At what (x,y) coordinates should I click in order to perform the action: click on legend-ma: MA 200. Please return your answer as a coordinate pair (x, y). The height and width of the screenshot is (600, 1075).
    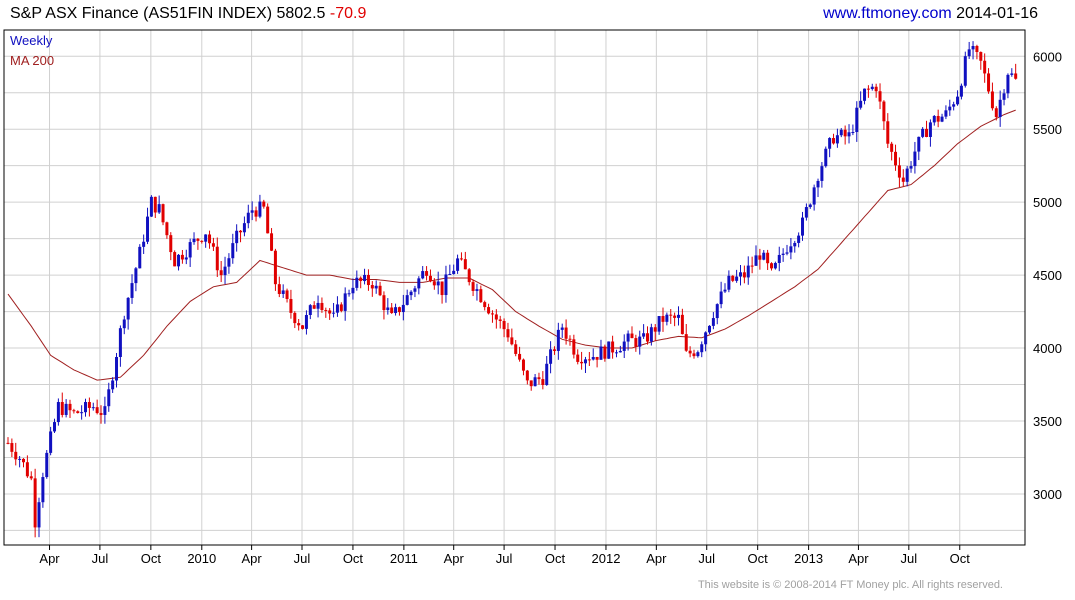
    Looking at the image, I should click on (32, 60).